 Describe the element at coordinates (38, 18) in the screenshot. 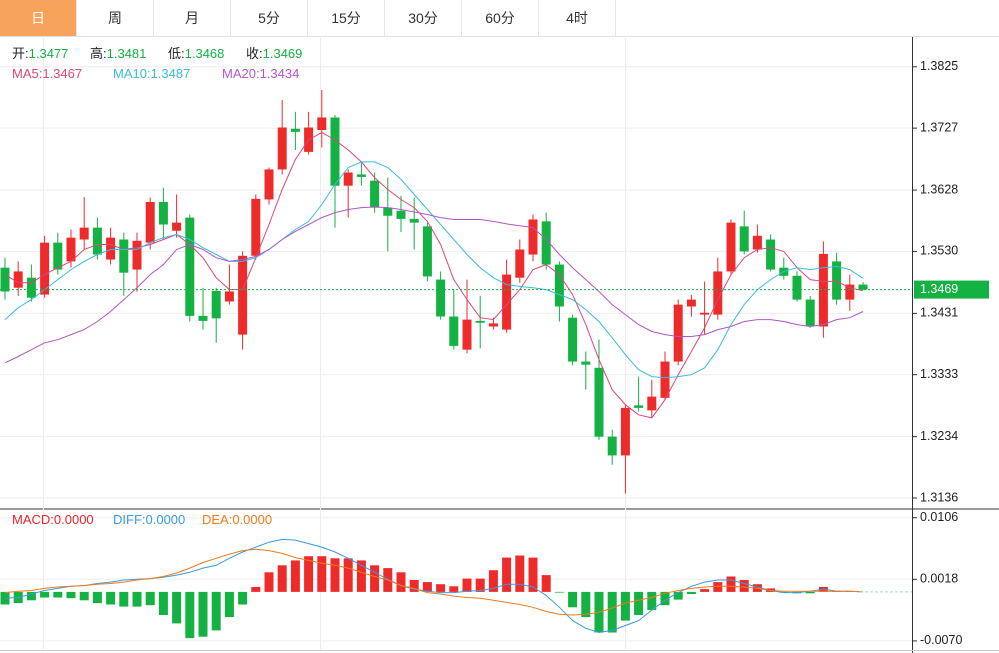

I see `period-tab: 日` at that location.